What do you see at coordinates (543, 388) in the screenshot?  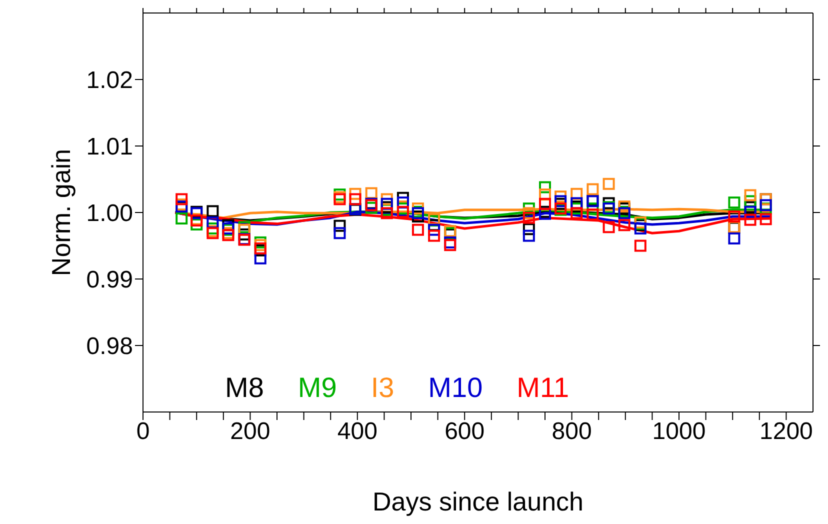 I see `text: M11` at bounding box center [543, 388].